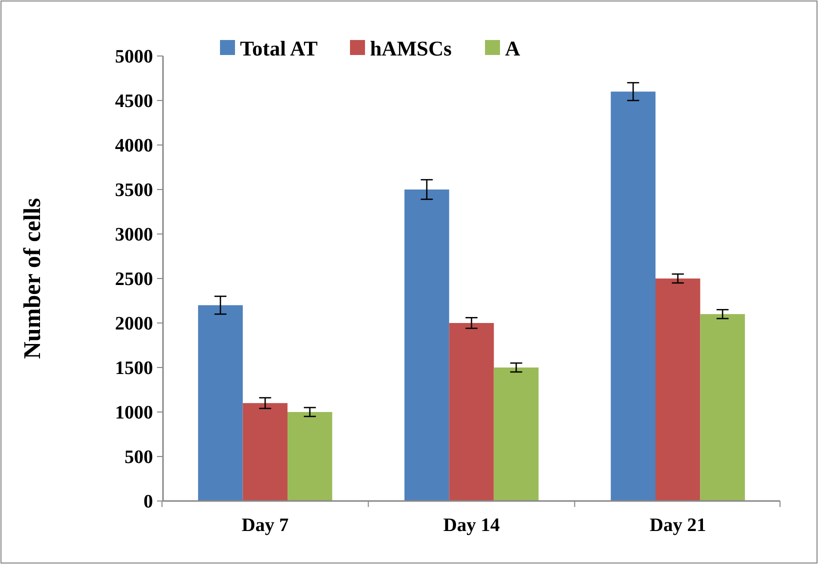 Image resolution: width=818 pixels, height=564 pixels. What do you see at coordinates (33, 278) in the screenshot?
I see `y-axis-title: Number of cells` at bounding box center [33, 278].